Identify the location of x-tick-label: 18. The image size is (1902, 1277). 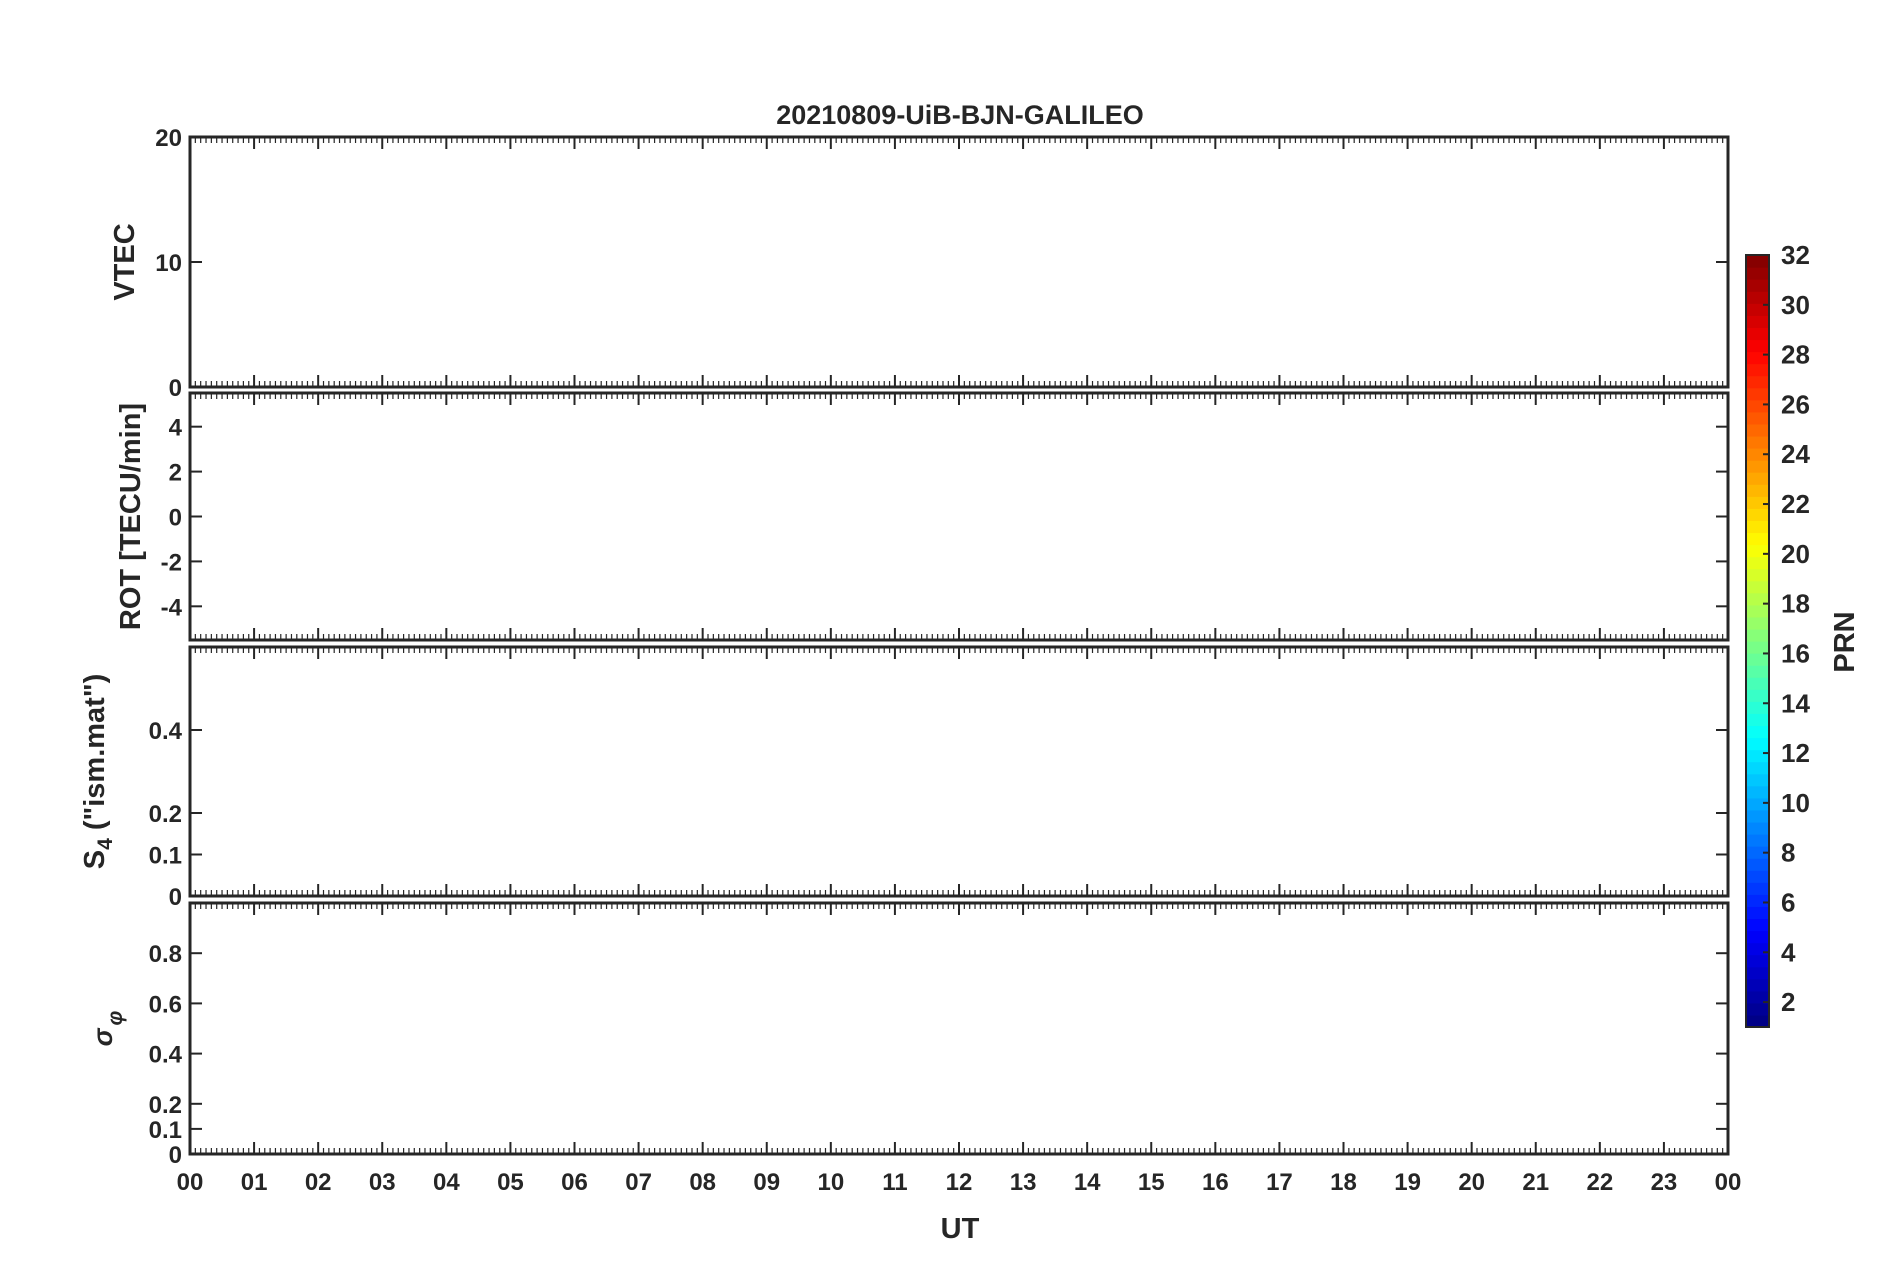
(1343, 1182).